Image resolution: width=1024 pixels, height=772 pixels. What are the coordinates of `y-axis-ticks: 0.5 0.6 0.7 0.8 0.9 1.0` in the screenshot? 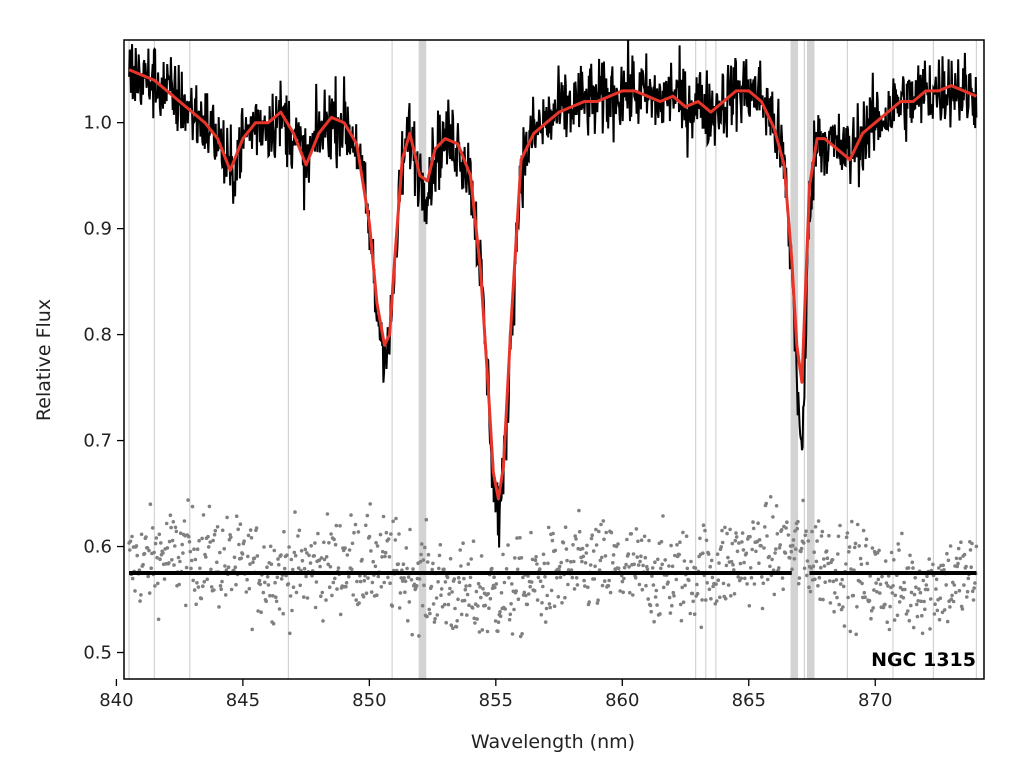 It's located at (103, 388).